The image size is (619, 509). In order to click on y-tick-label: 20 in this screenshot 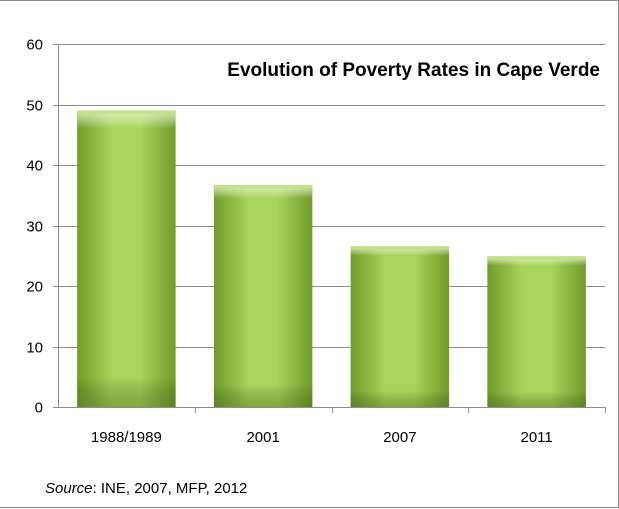, I will do `click(34, 287)`.